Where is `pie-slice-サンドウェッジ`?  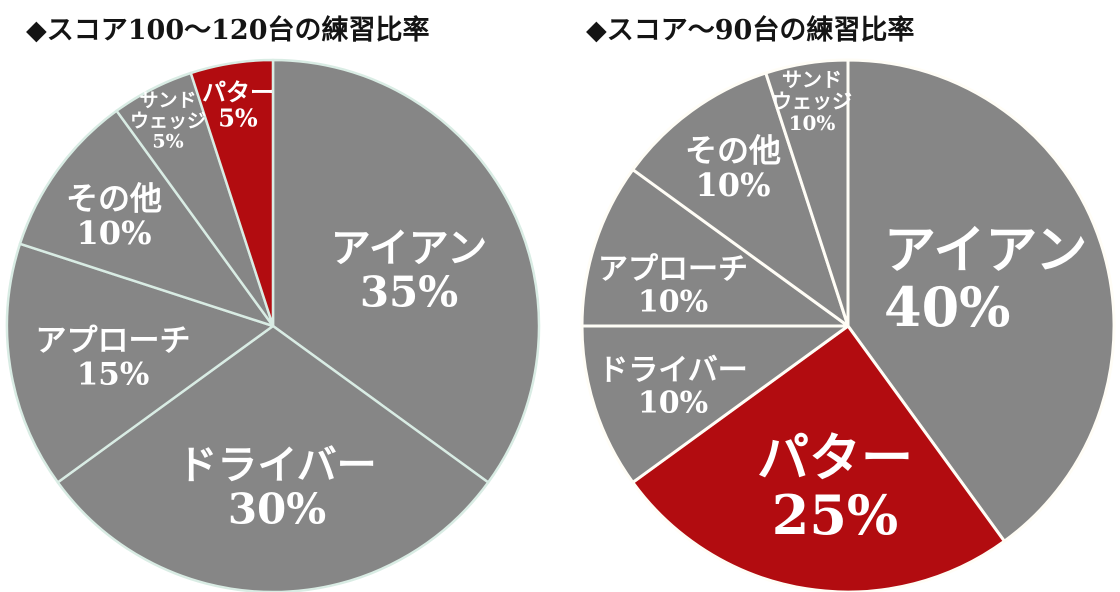
pie-slice-サンドウェッジ is located at coordinates (807, 193).